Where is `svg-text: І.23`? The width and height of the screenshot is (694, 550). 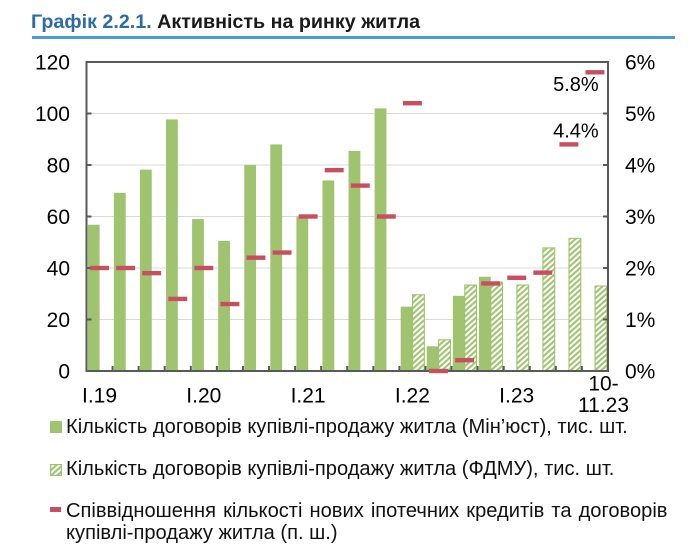
svg-text: І.23 is located at coordinates (516, 396).